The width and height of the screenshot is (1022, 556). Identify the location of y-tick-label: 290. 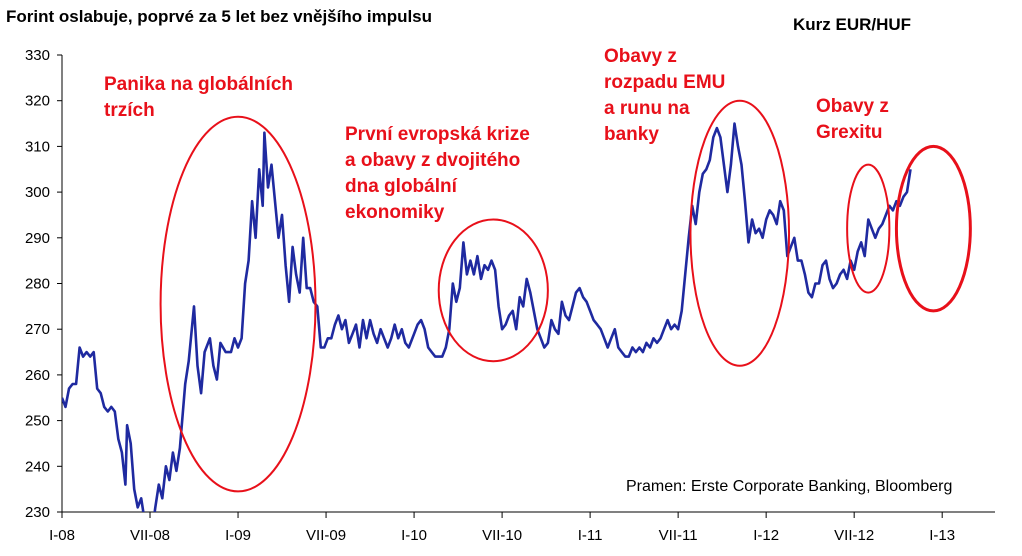
(37, 238).